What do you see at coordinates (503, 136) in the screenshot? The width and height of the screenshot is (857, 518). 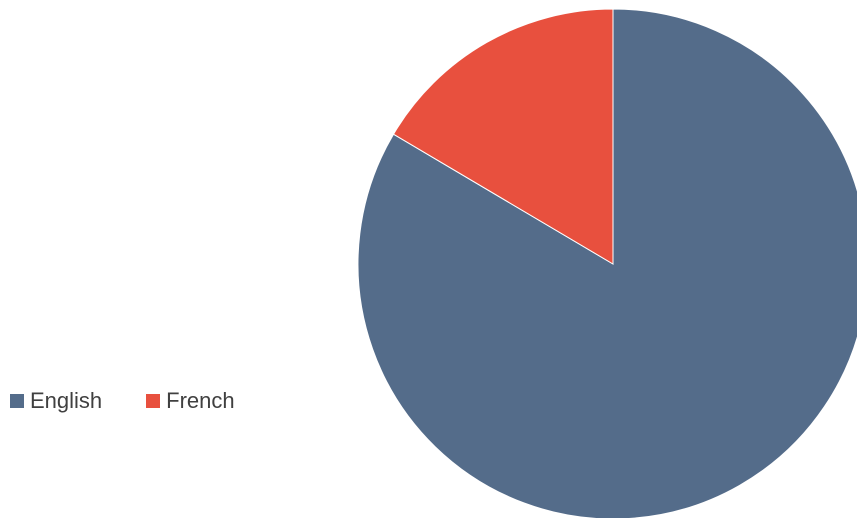 I see `pie-slice-french` at bounding box center [503, 136].